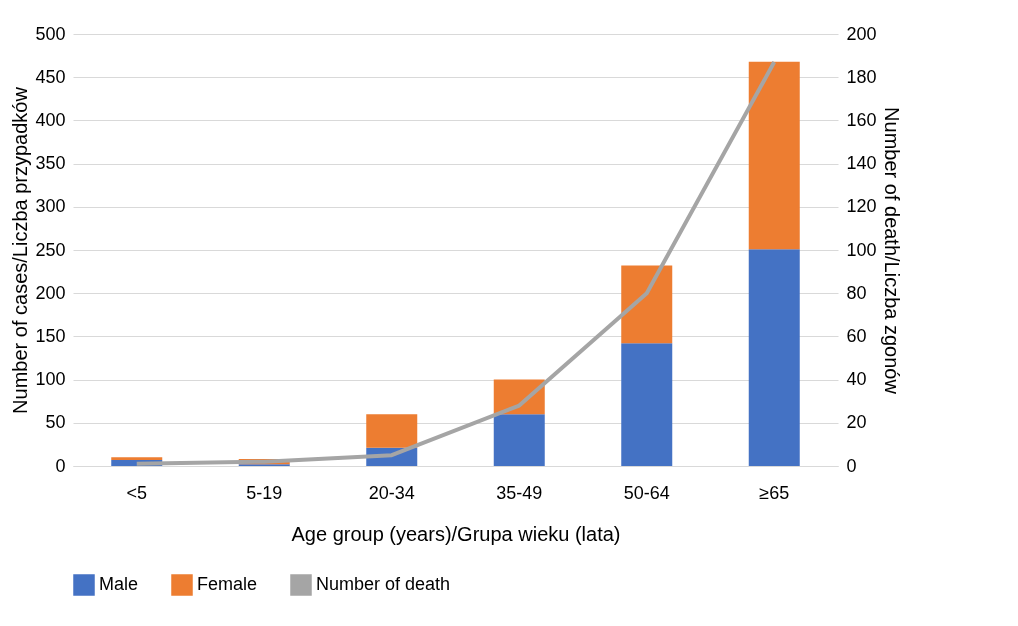 The image size is (1018, 626). Describe the element at coordinates (50, 33) in the screenshot. I see `y-tick-label: 500` at that location.